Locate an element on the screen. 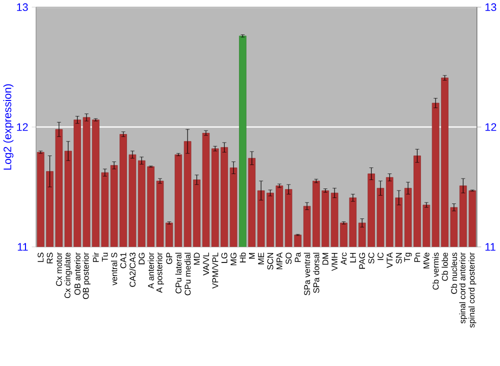  x-tick-label: Cx cingulate is located at coordinates (68, 275).